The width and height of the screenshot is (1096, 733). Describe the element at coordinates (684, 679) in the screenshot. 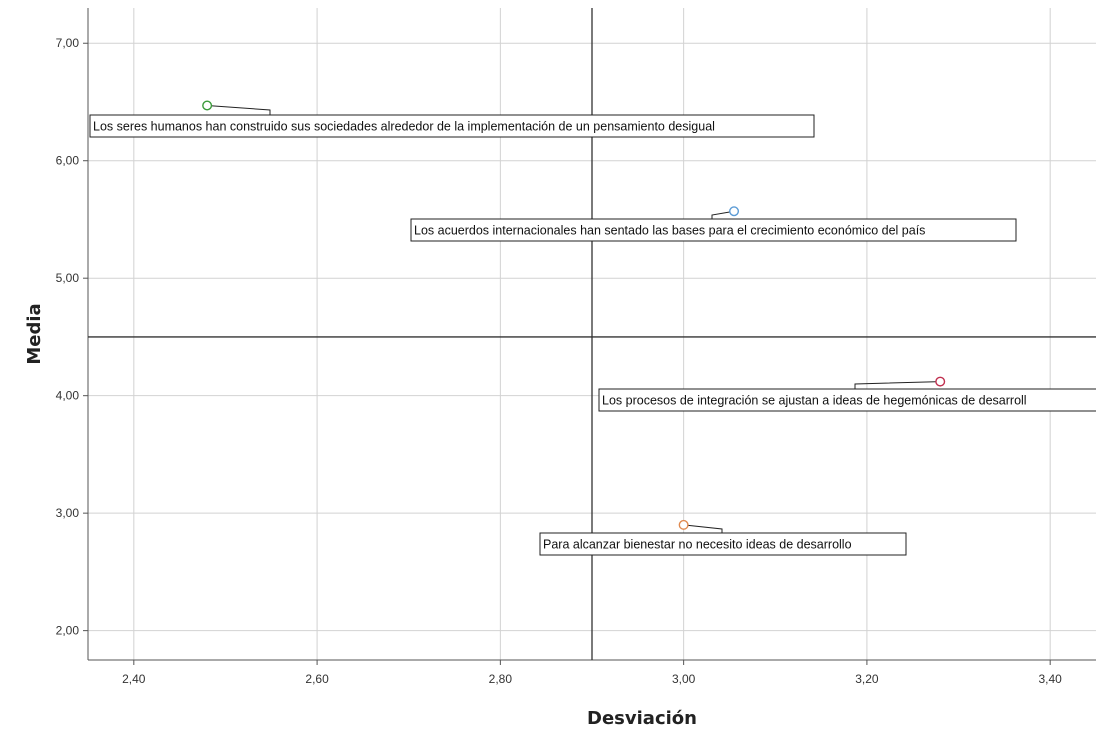

I see `x-tick-label: 3,00` at that location.